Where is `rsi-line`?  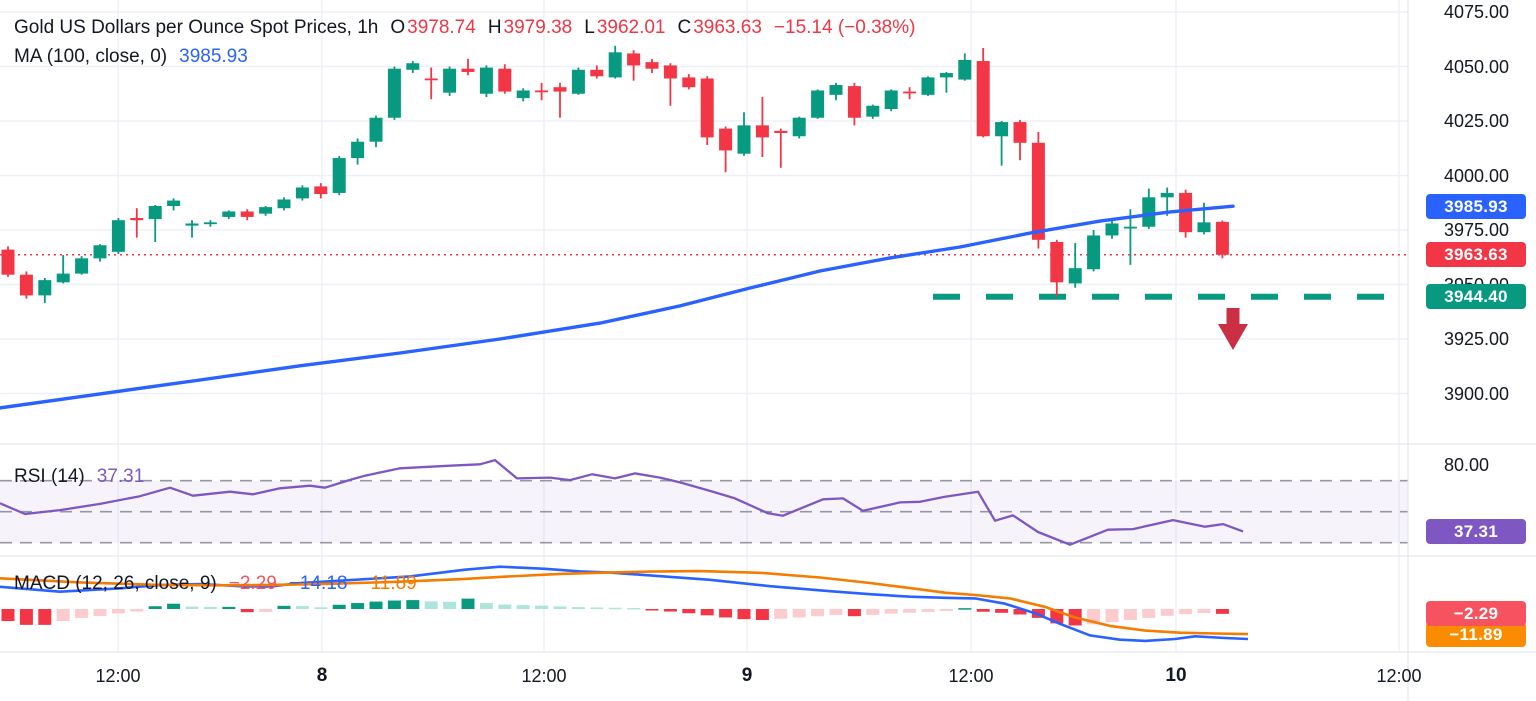
rsi-line is located at coordinates (622, 502).